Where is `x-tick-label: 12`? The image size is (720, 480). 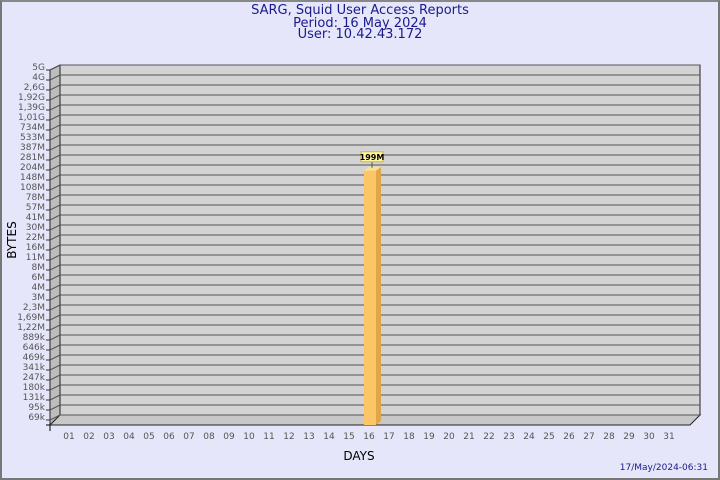
x-tick-label: 12 is located at coordinates (288, 437).